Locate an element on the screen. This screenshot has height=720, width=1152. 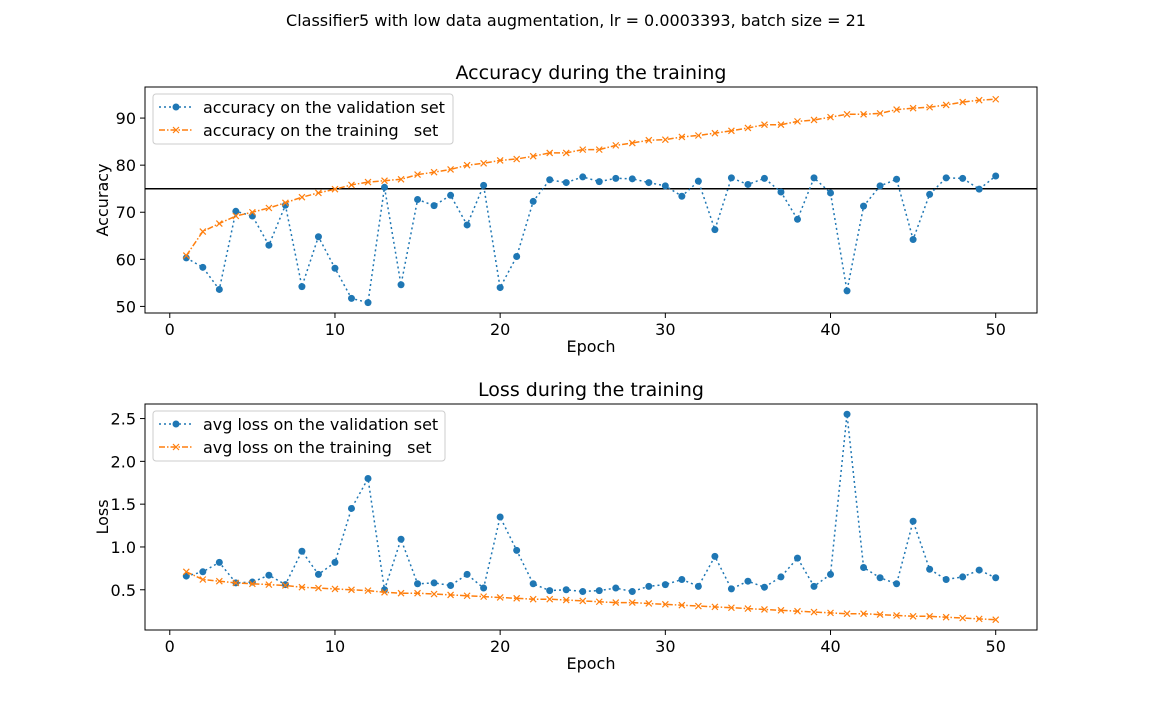
legend-label: accuracy on the validation set is located at coordinates (324, 107).